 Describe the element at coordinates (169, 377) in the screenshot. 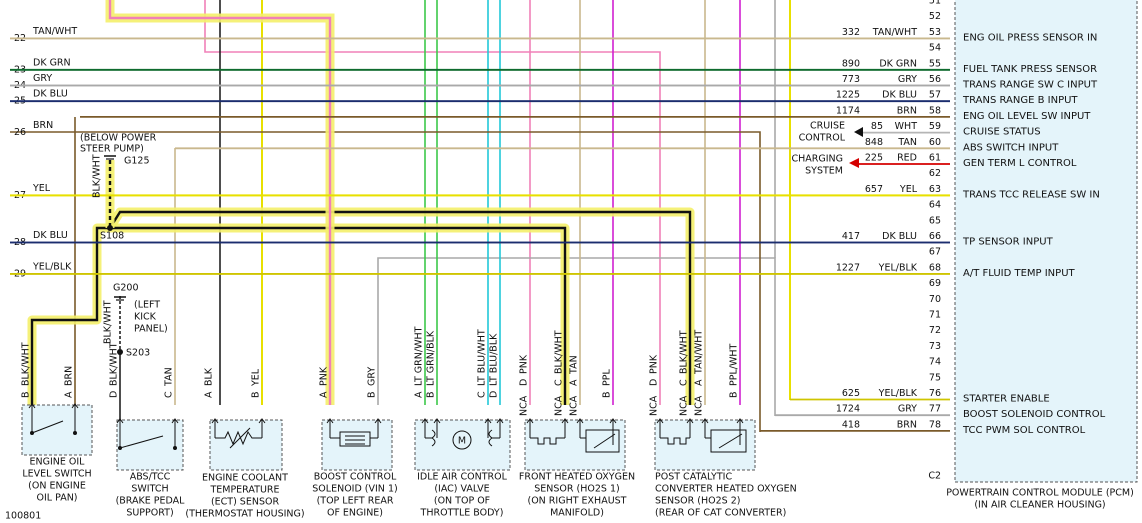

I see `pin-color: TAN` at that location.